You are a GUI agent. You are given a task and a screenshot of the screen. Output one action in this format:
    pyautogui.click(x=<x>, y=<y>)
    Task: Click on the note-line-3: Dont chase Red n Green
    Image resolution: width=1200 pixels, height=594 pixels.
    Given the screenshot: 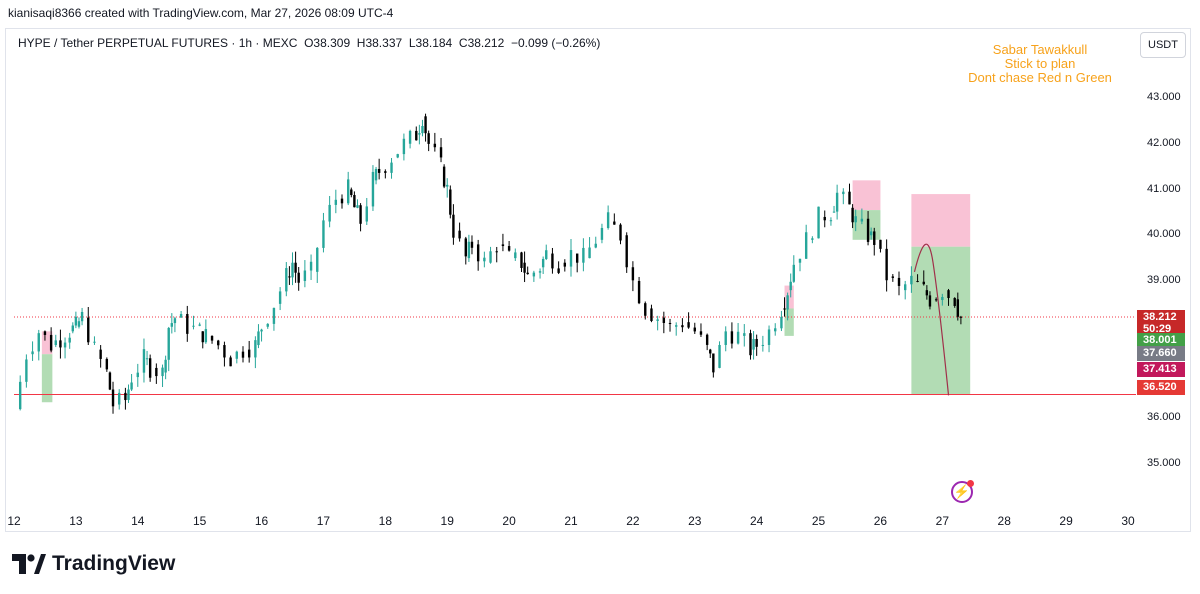 What is the action you would take?
    pyautogui.click(x=1040, y=77)
    